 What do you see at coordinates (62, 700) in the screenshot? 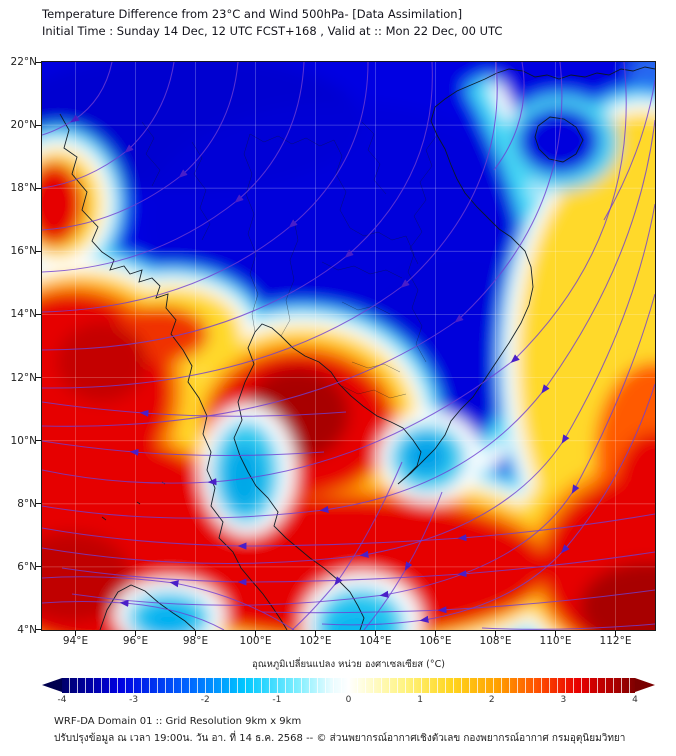
I see `colorbar-tick: -4` at bounding box center [62, 700].